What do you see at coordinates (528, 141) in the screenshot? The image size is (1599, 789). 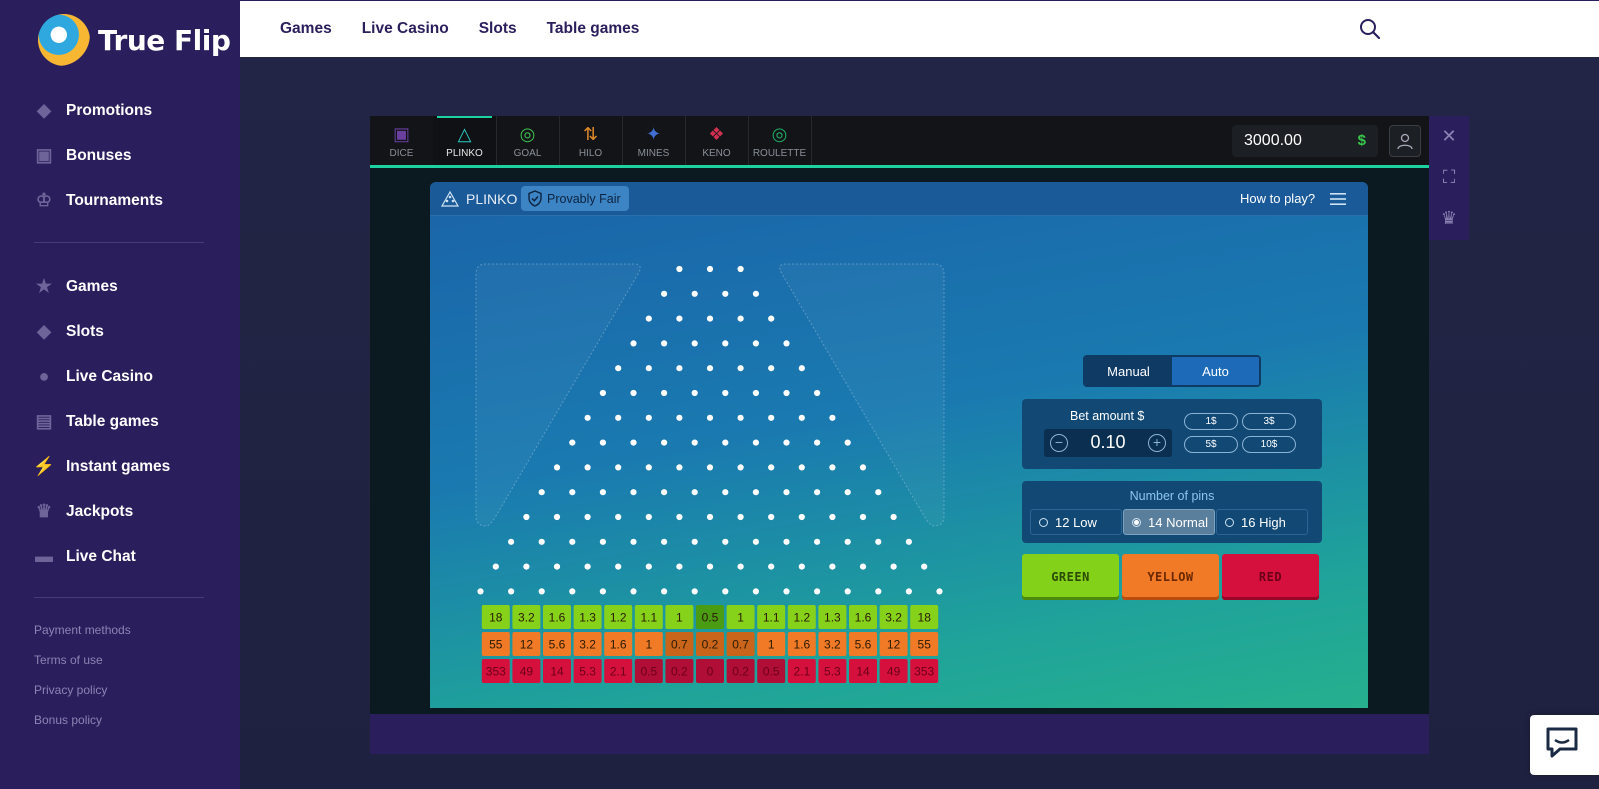 I see `tab-goal: ◎ GOAL` at bounding box center [528, 141].